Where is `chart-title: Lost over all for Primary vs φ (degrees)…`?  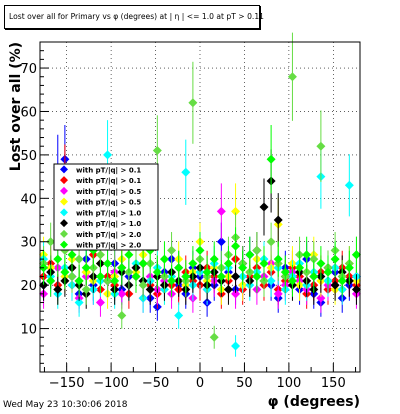 chart-title: Lost over all for Primary vs φ (degrees)… is located at coordinates (136, 16).